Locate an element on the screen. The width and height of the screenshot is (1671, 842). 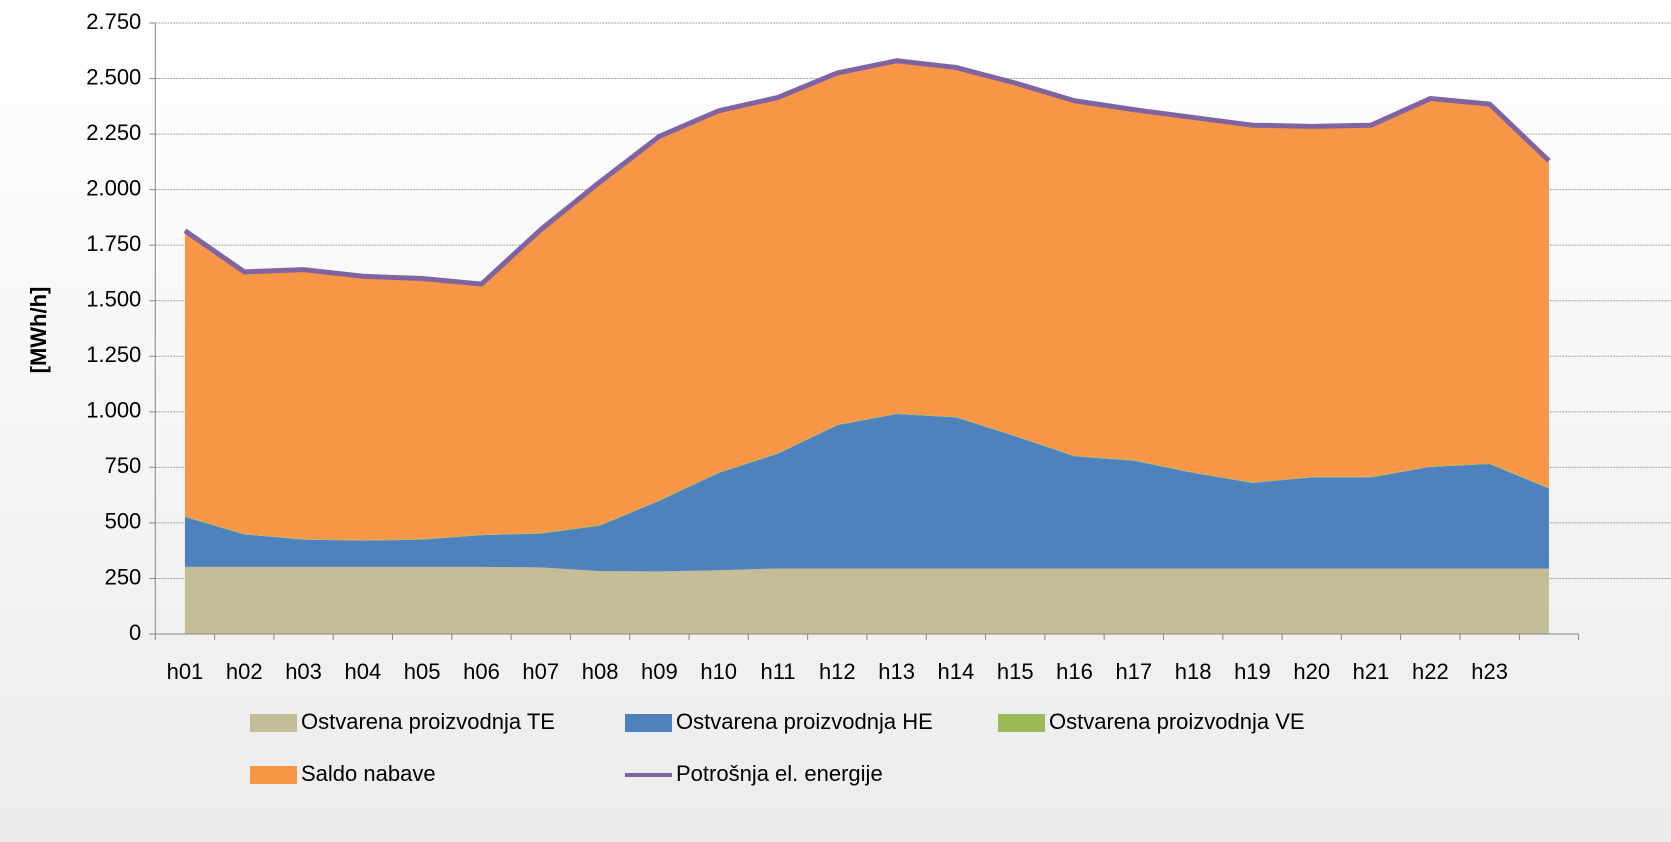
y-tick-label: 1.250 is located at coordinates (113, 354).